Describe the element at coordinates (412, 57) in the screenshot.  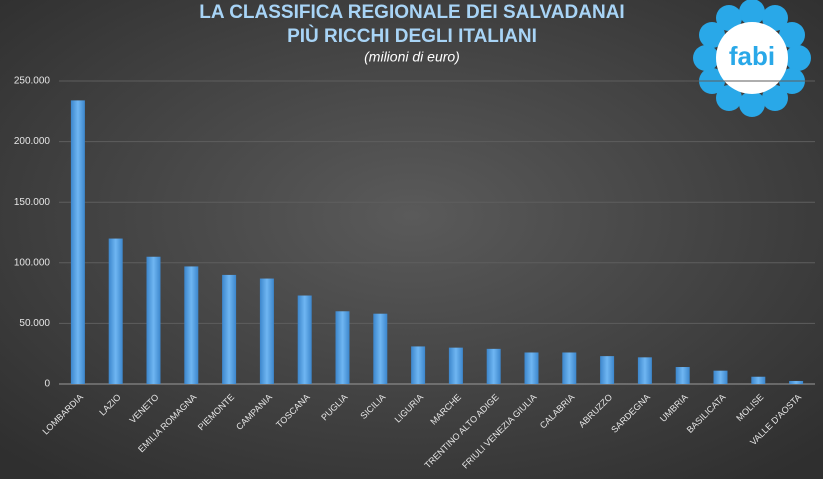
I see `chart-subtitle: (milioni di euro)` at that location.